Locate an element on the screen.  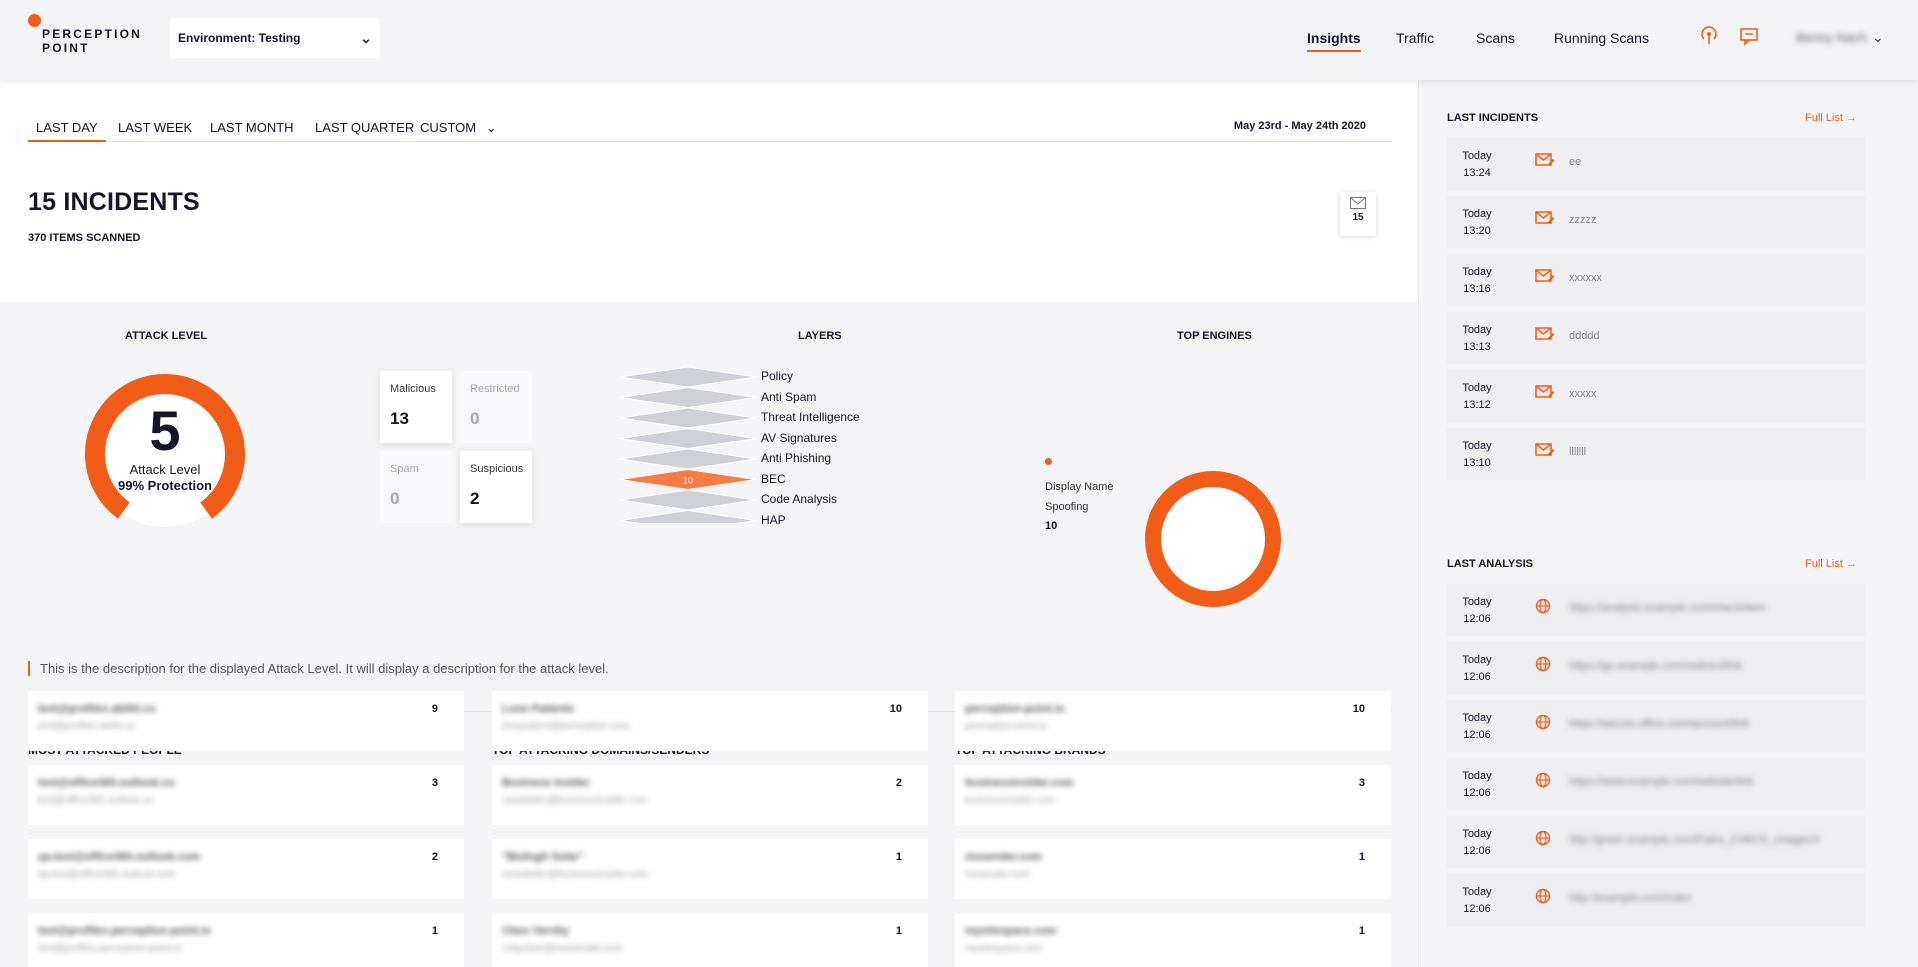
spam-card: Spam 0 is located at coordinates (416, 487).